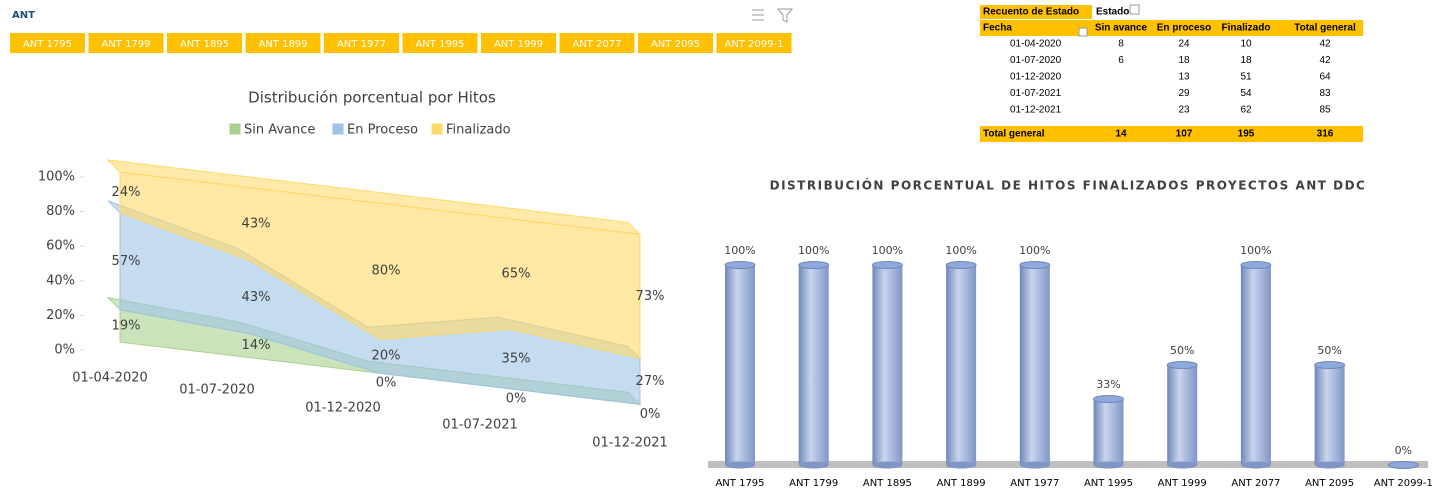 The height and width of the screenshot is (504, 1445). I want to click on data-label: 50%, so click(1329, 350).